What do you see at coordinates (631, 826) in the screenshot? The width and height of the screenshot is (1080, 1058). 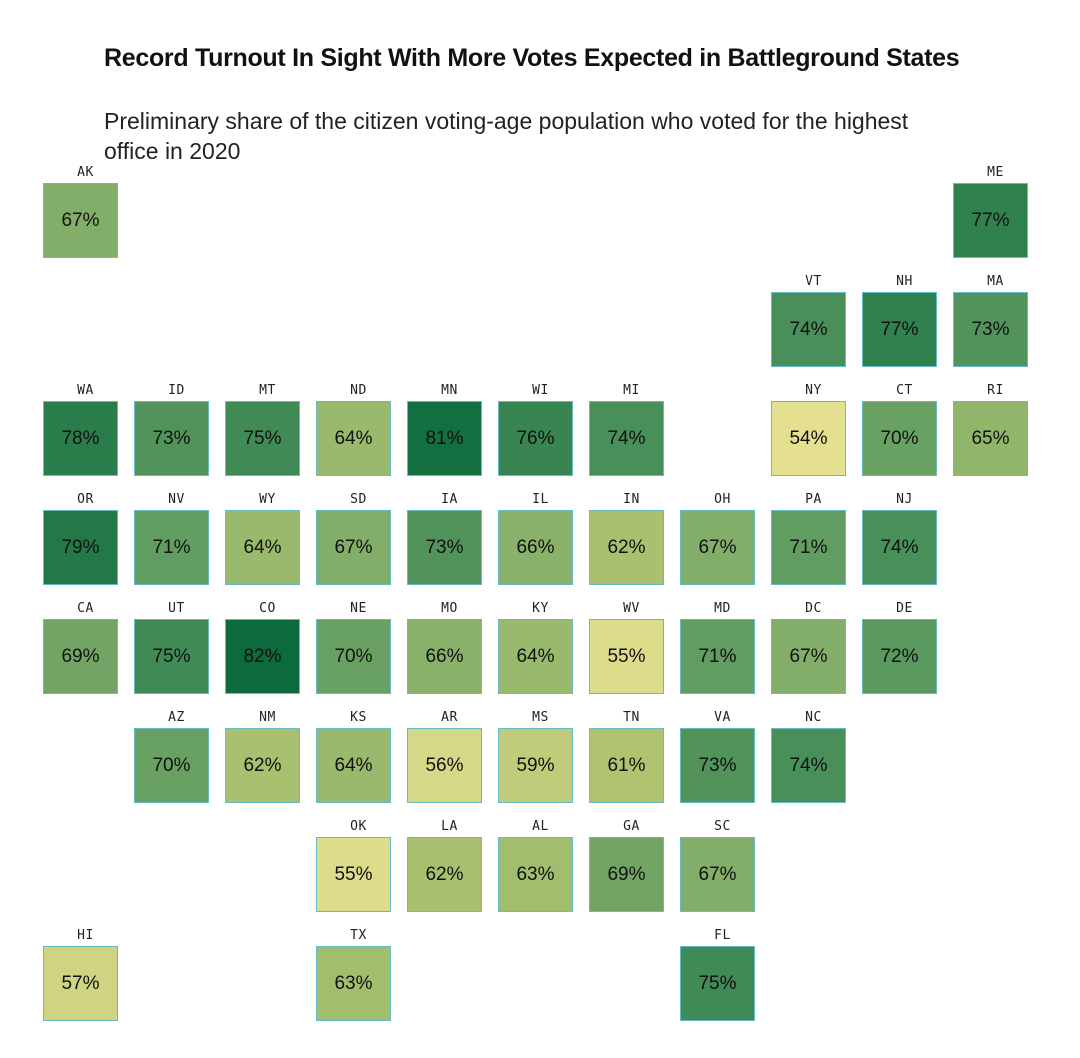 I see `state-abbr-ga: GA` at bounding box center [631, 826].